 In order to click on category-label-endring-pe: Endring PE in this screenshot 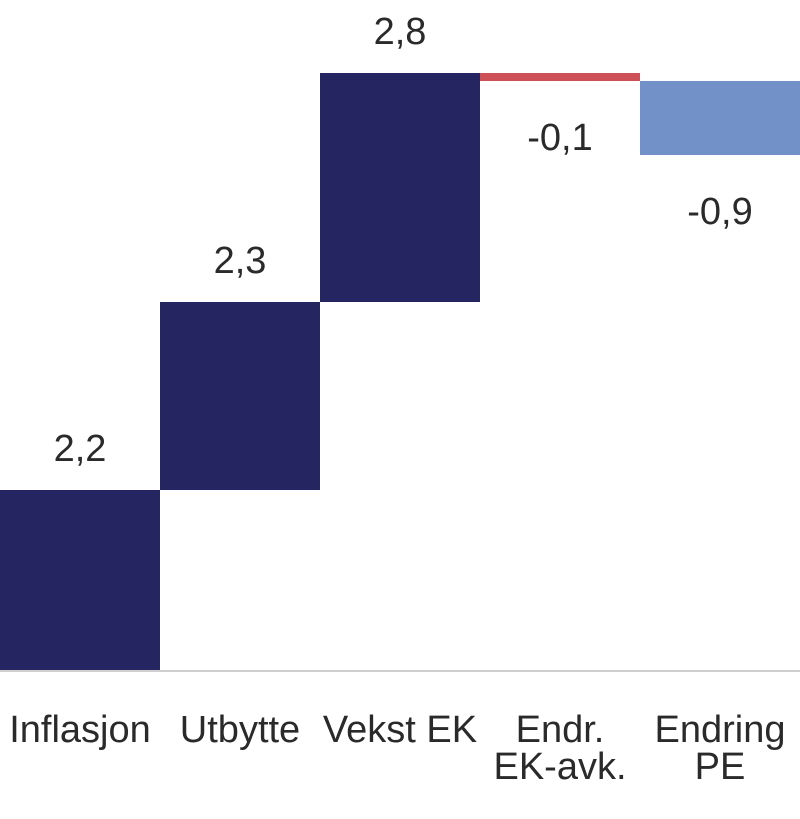, I will do `click(720, 748)`.